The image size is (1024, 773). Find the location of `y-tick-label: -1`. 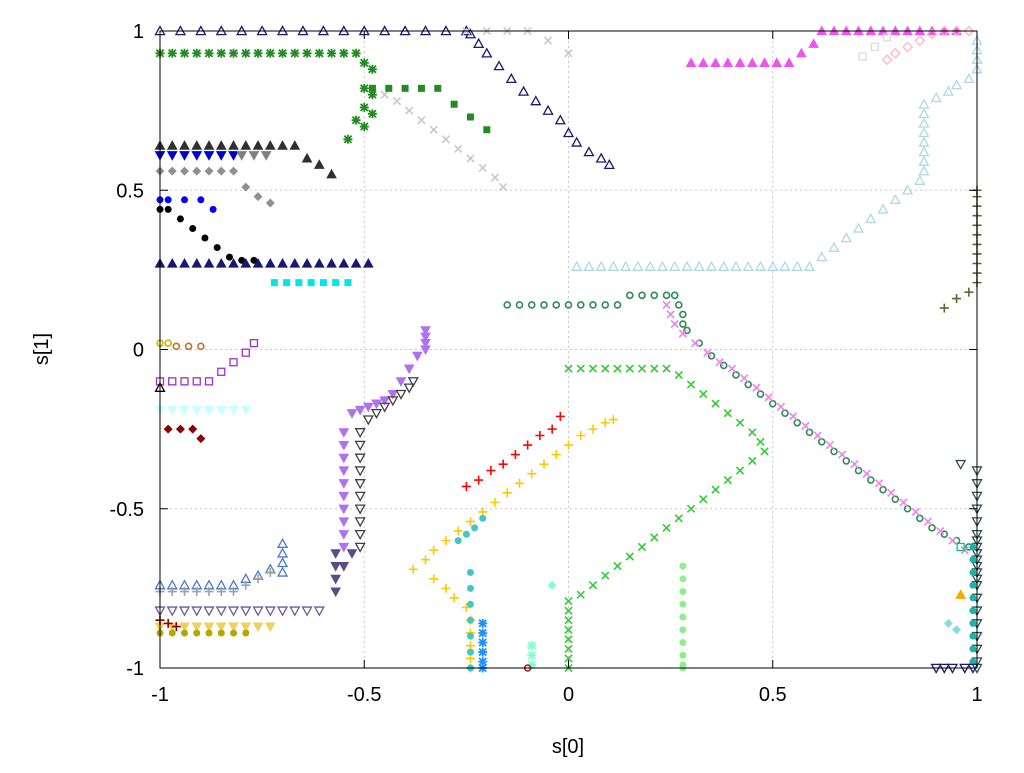

y-tick-label: -1 is located at coordinates (135, 669).